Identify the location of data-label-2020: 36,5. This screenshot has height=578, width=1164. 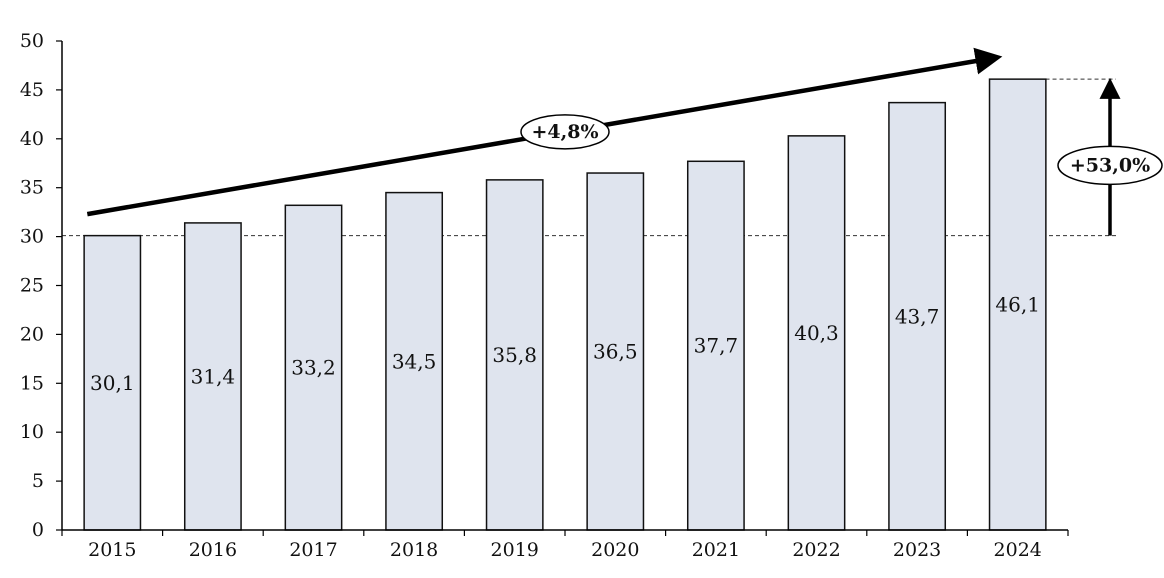
(615, 352).